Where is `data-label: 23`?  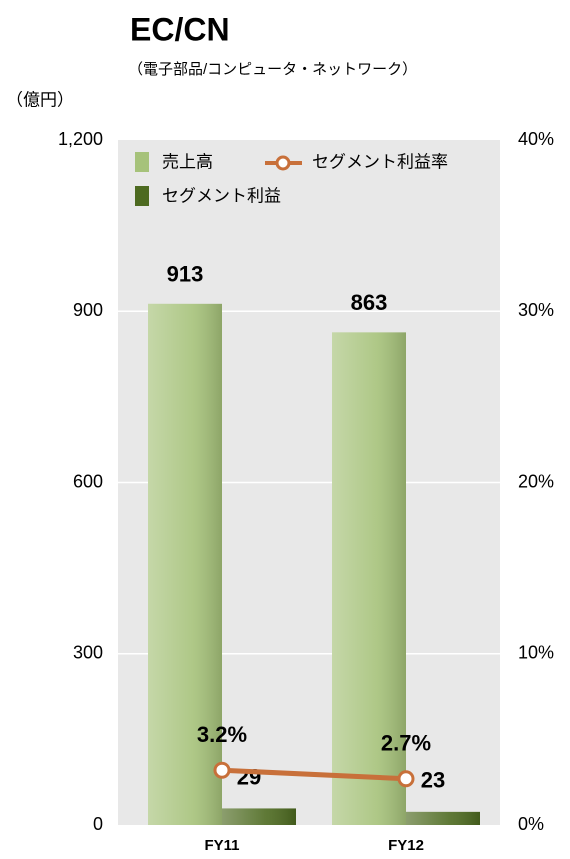 data-label: 23 is located at coordinates (433, 780).